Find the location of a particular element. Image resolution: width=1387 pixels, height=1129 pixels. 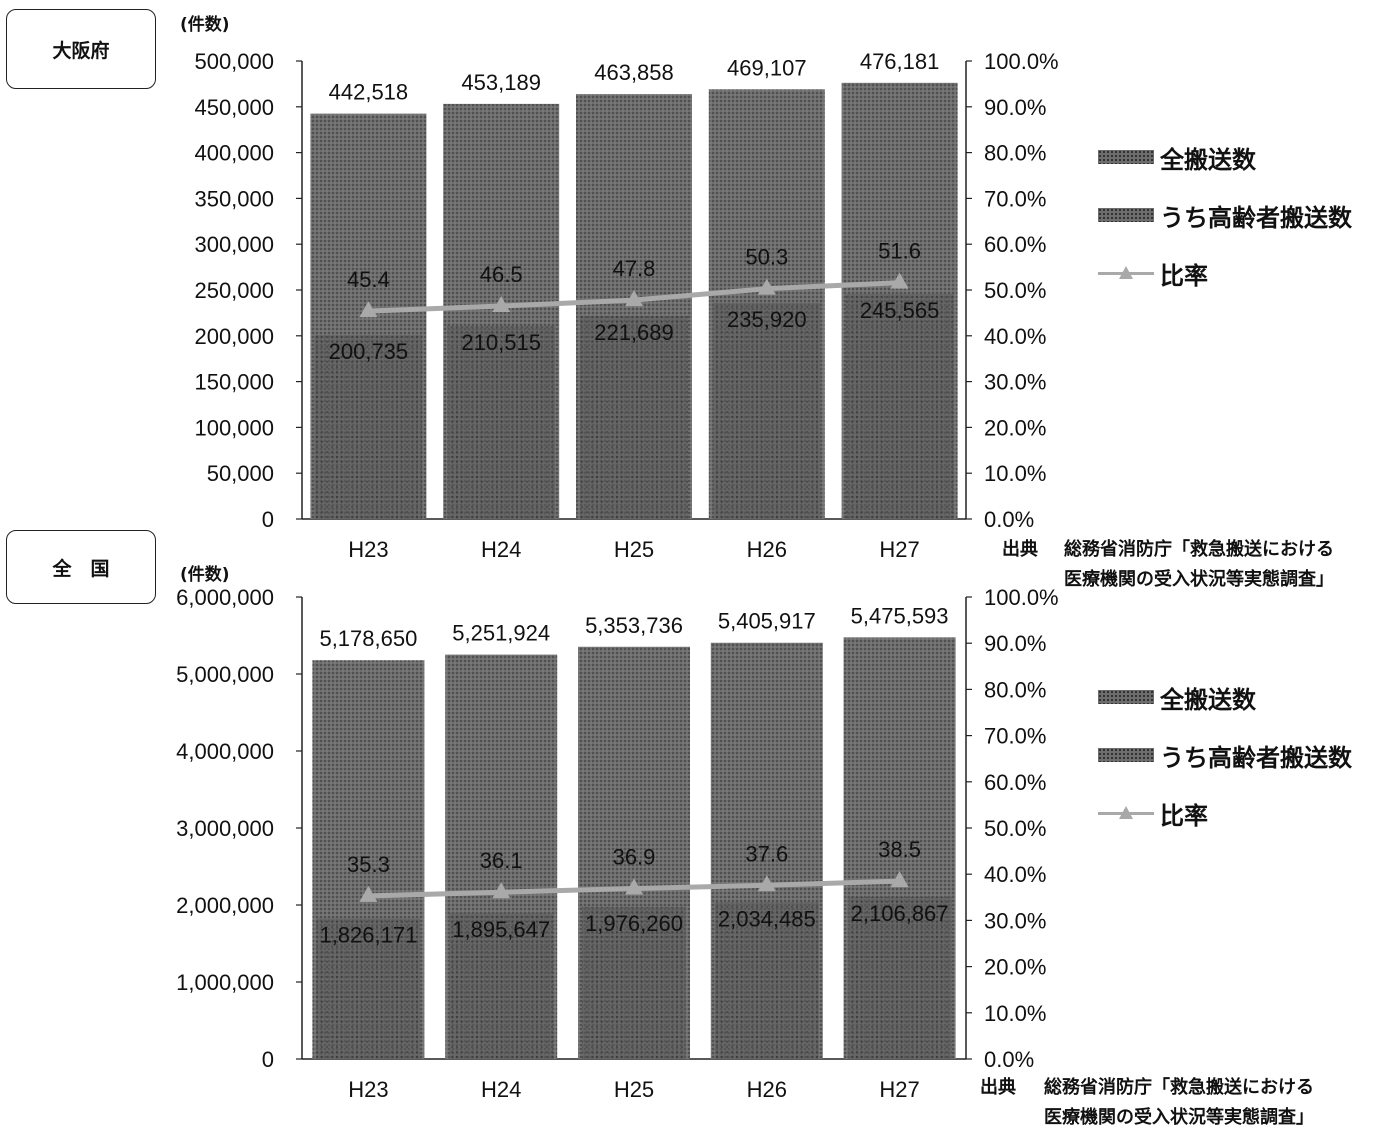

region-label-text: 大阪府 is located at coordinates (81, 50).